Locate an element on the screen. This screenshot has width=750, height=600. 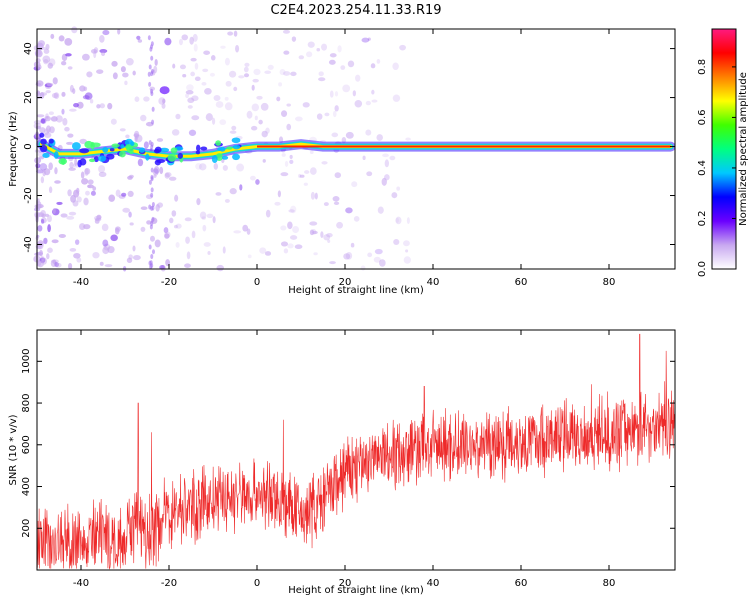
spectrogram-y-tick-label: 40 is located at coordinates (28, 48).